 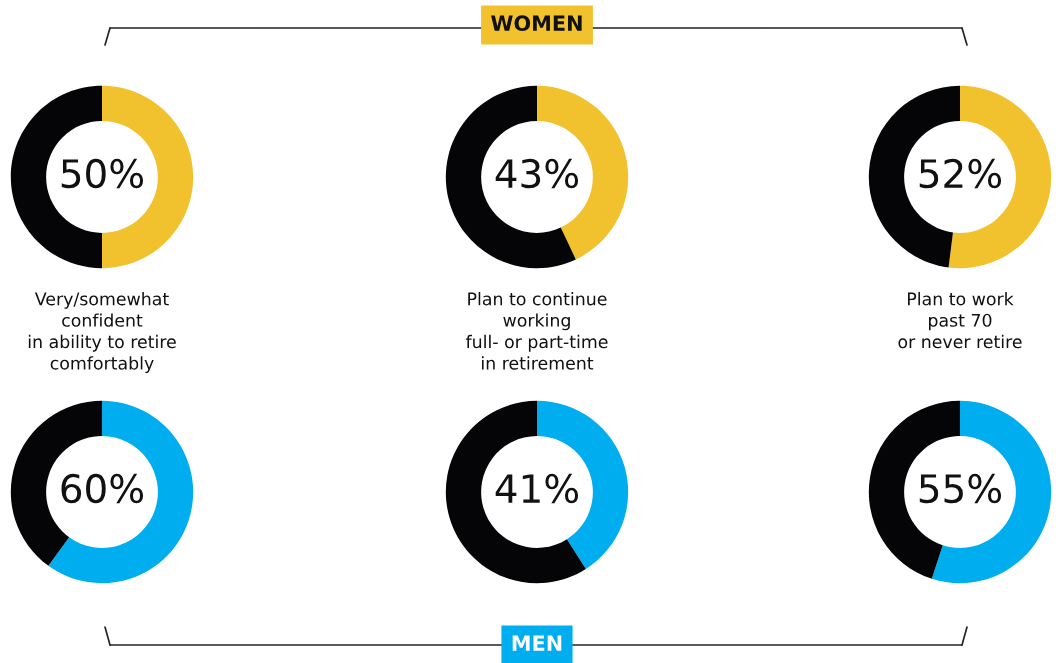 I want to click on text: Very/somewhat confident in ability to retire comfortably, so click(x=102, y=333).